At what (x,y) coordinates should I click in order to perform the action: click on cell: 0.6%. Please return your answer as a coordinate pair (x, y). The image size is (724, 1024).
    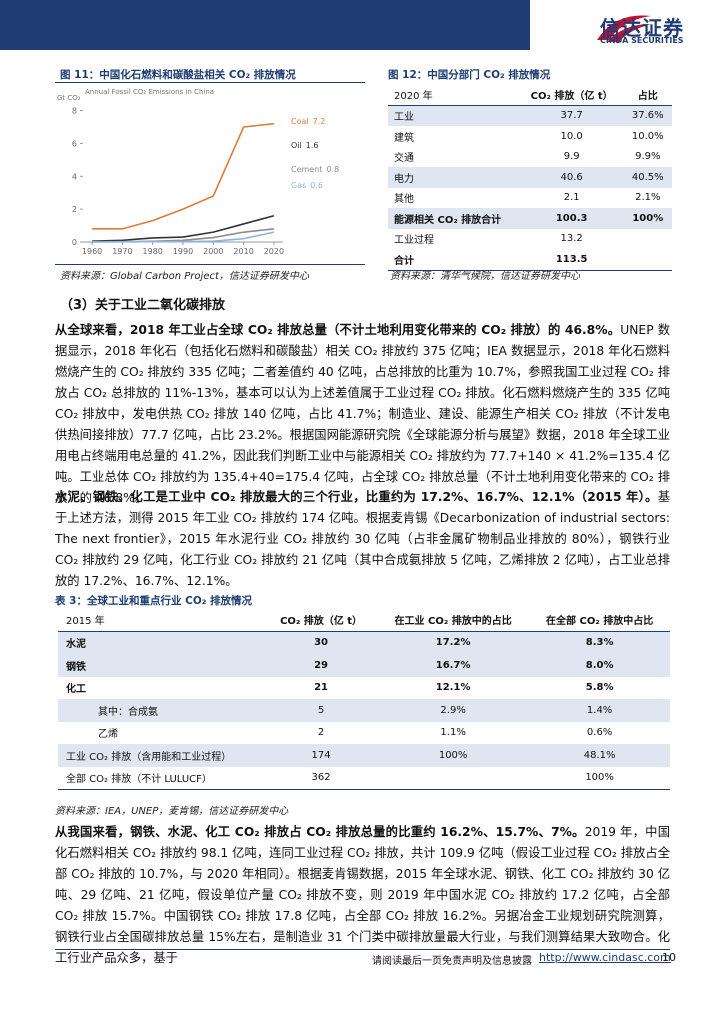
    Looking at the image, I should click on (599, 733).